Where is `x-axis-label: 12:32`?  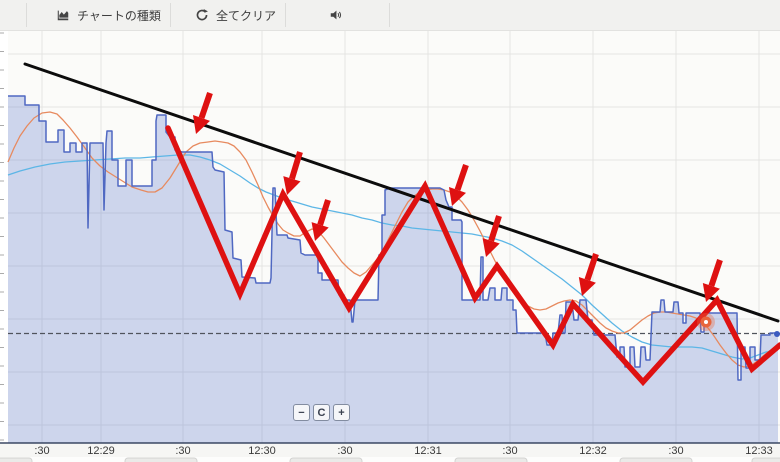 x-axis-label: 12:32 is located at coordinates (593, 451).